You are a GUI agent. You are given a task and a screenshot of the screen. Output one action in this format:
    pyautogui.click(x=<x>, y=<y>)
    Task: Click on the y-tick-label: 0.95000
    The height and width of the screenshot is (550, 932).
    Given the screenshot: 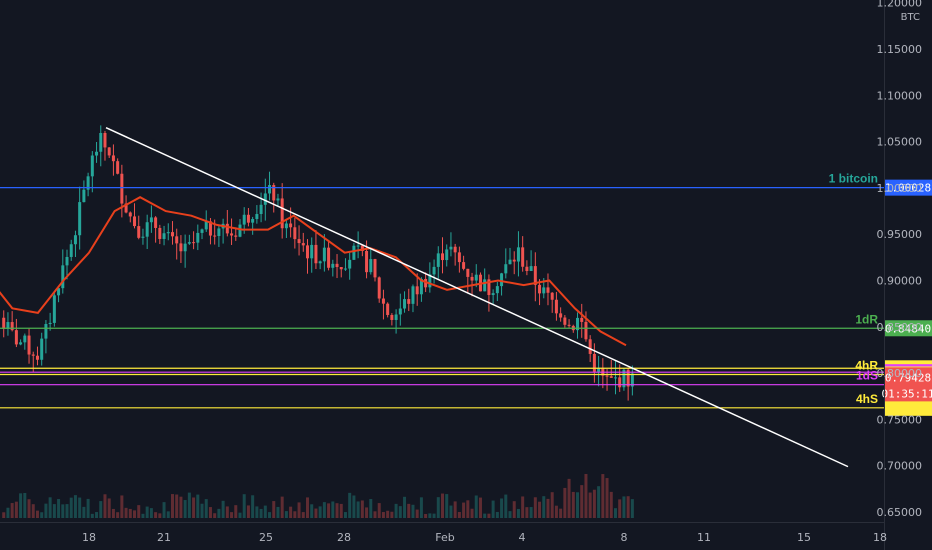 What is the action you would take?
    pyautogui.click(x=900, y=234)
    